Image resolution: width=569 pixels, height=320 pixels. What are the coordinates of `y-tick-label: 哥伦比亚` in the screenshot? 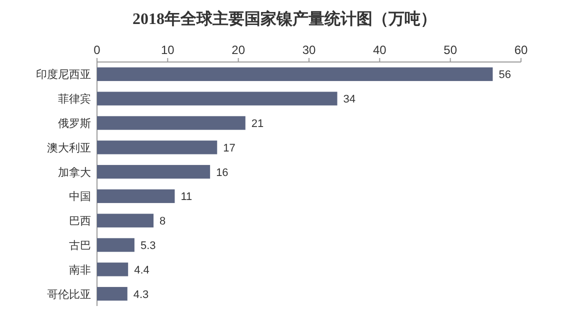 It's located at (69, 294).